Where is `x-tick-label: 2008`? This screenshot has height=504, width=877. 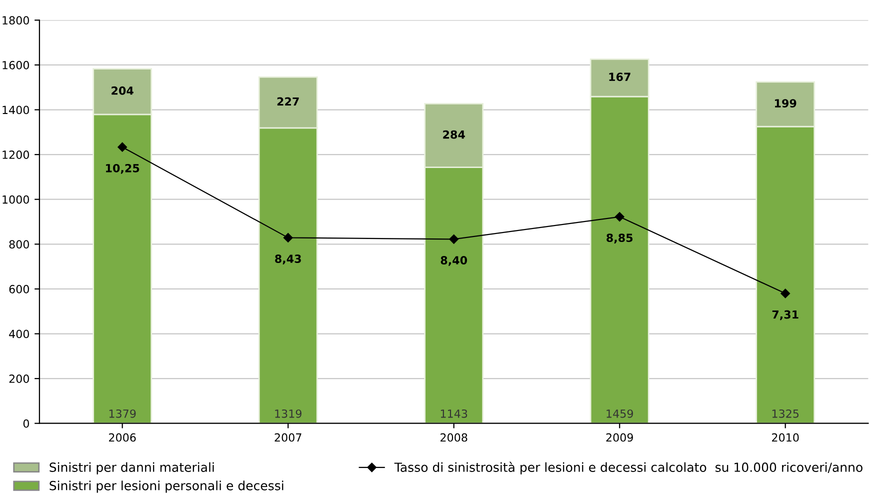
x-tick-label: 2008 is located at coordinates (454, 437).